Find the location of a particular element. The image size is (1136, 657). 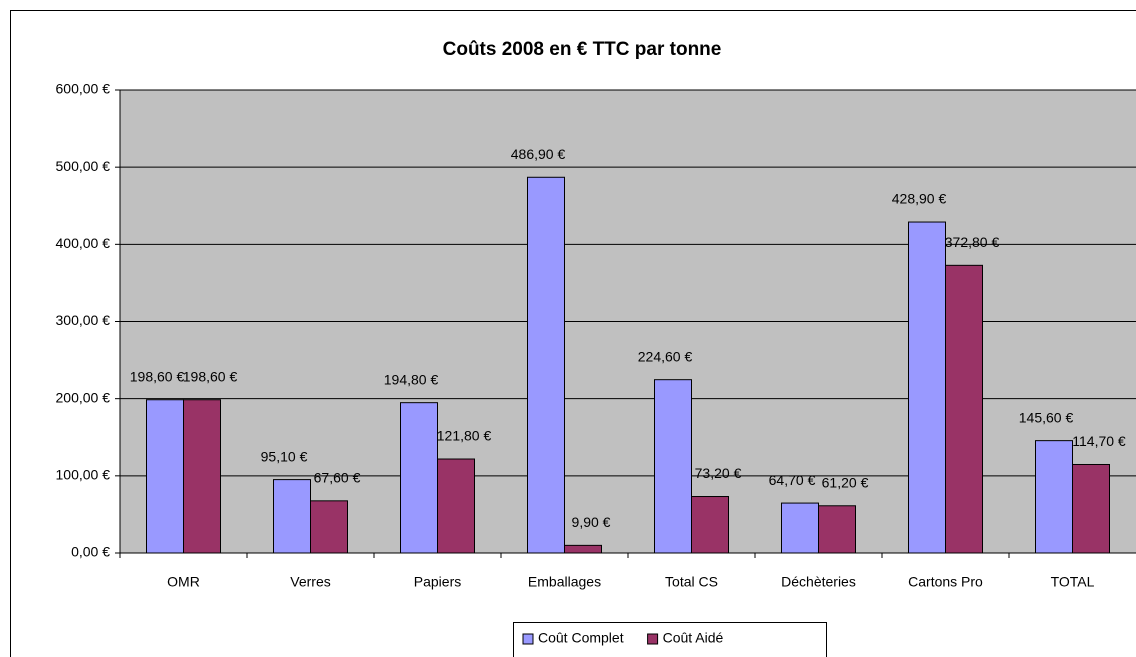

x-tick-label: OMR is located at coordinates (183, 582).